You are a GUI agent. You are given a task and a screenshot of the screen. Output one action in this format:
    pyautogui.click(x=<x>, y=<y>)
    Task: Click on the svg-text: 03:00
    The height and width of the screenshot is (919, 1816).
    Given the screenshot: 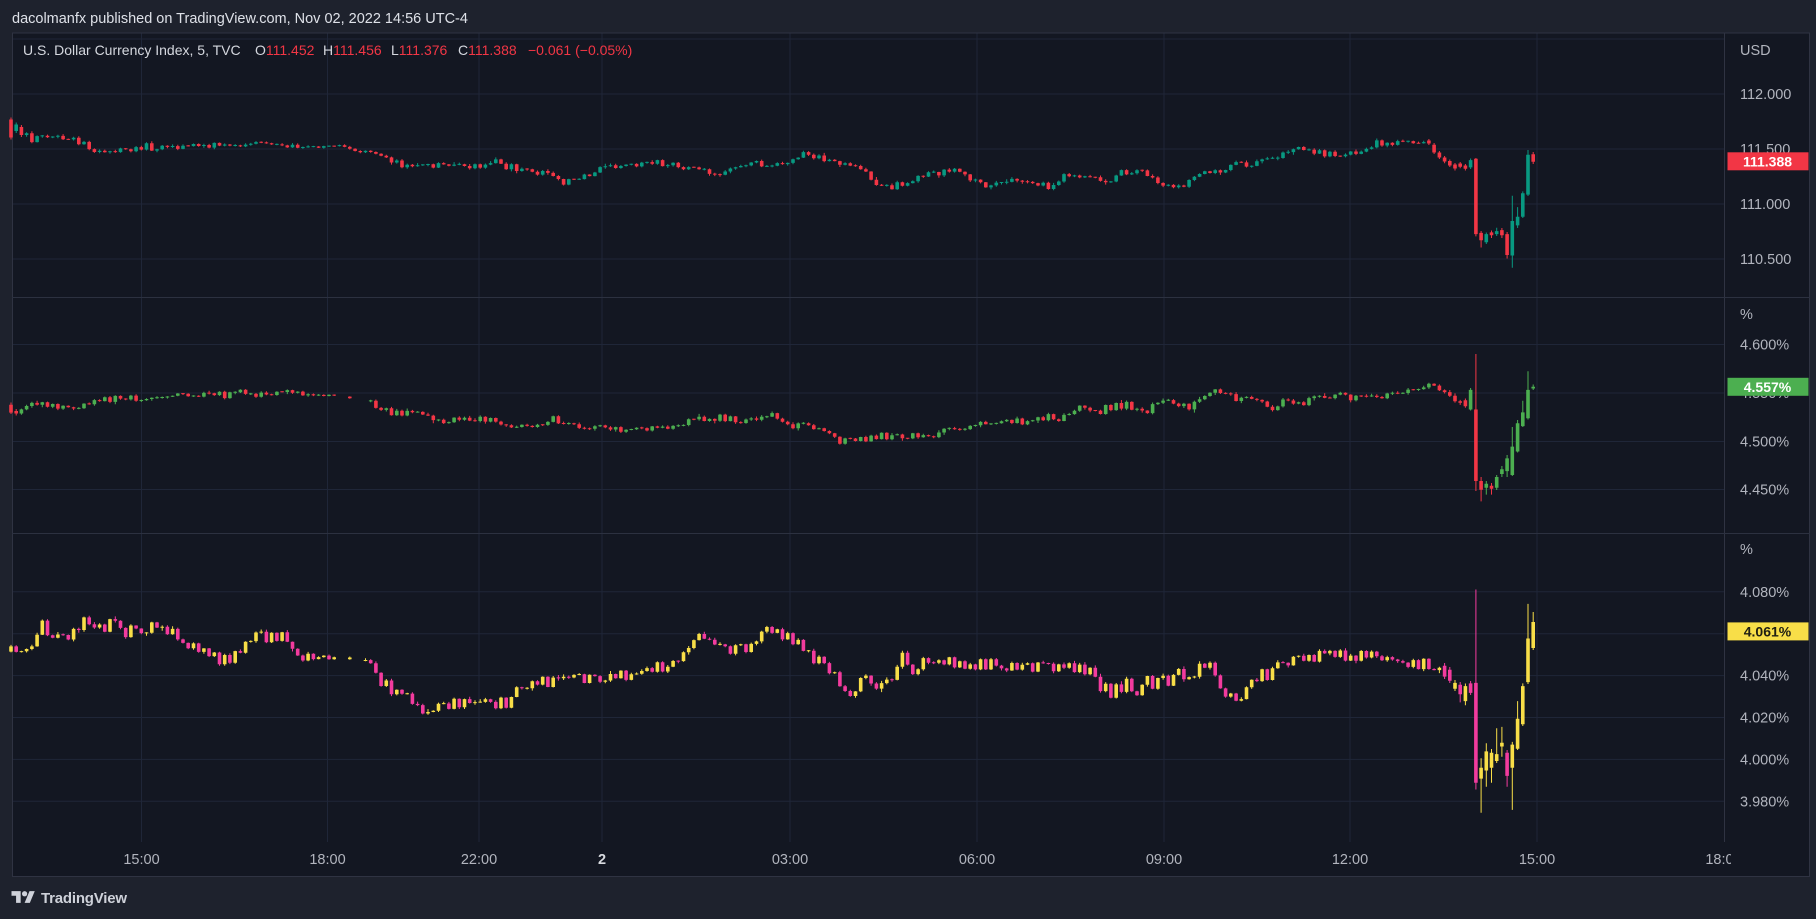 What is the action you would take?
    pyautogui.click(x=790, y=860)
    